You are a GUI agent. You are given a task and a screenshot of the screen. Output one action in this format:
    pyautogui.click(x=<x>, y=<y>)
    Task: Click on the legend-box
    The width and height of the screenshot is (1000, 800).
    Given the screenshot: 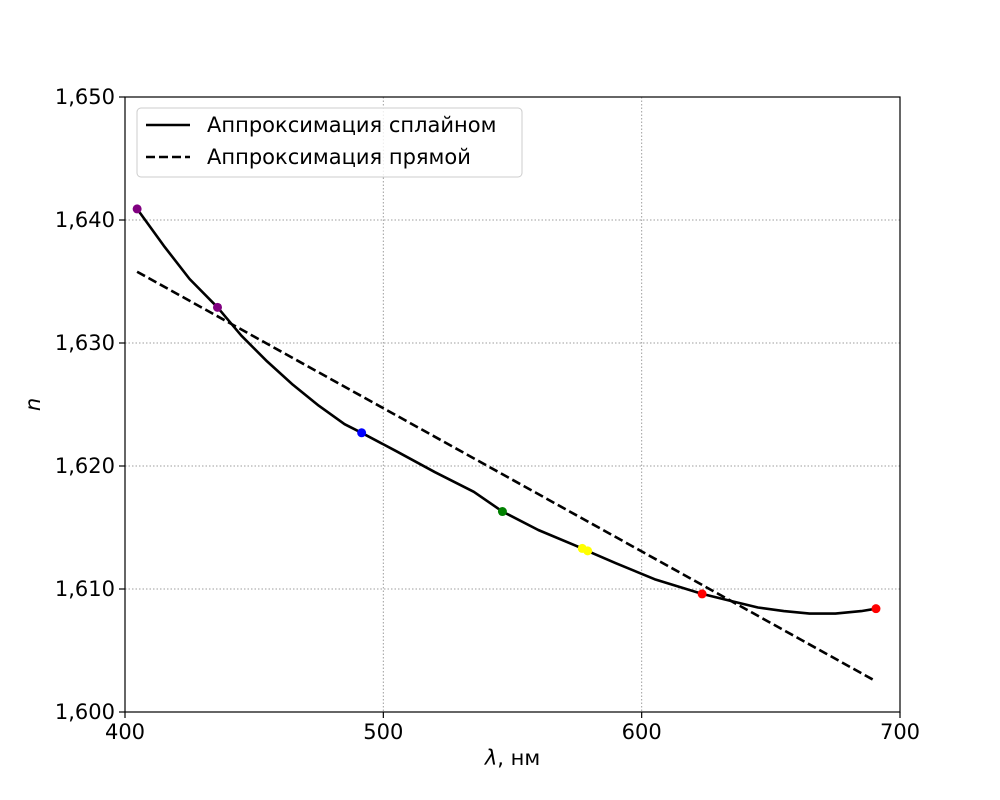 What is the action you would take?
    pyautogui.click(x=329, y=142)
    